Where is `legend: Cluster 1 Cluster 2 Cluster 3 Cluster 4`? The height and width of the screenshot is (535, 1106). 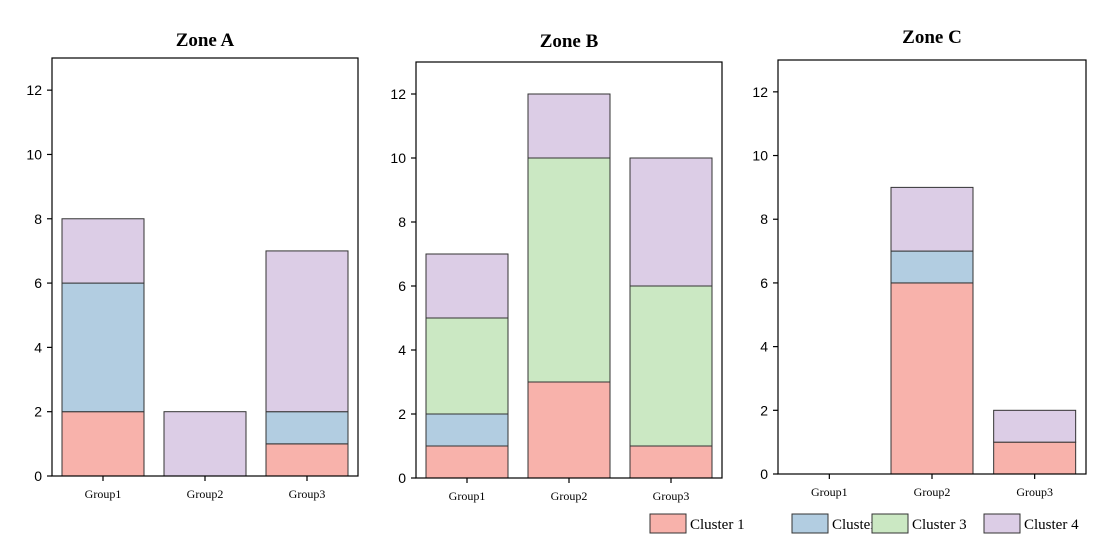
legend: Cluster 1 Cluster 2 Cluster 3 Cluster 4 is located at coordinates (864, 523).